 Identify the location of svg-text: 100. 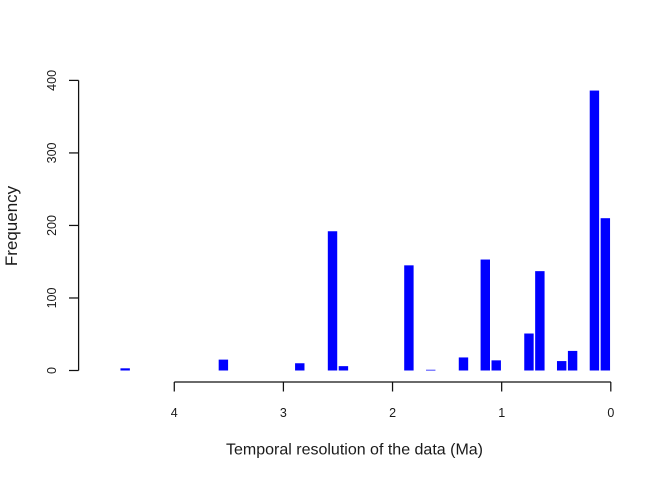
(52, 298).